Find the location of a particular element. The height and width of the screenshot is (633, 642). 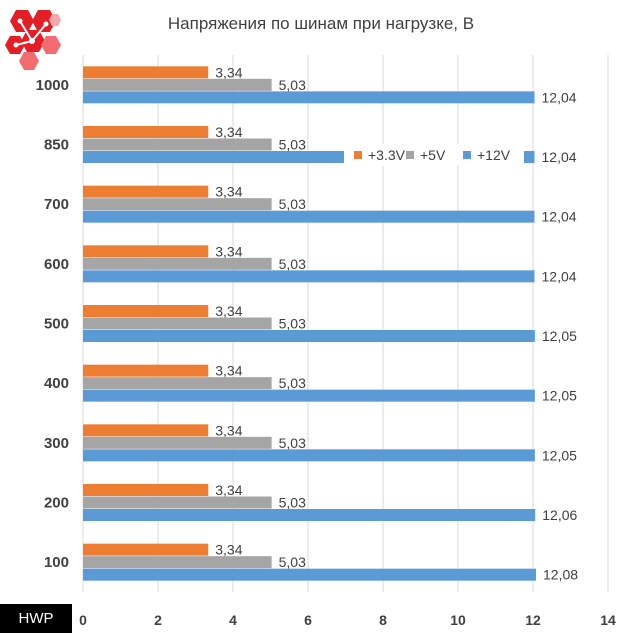

category-label: 500 is located at coordinates (56, 324).